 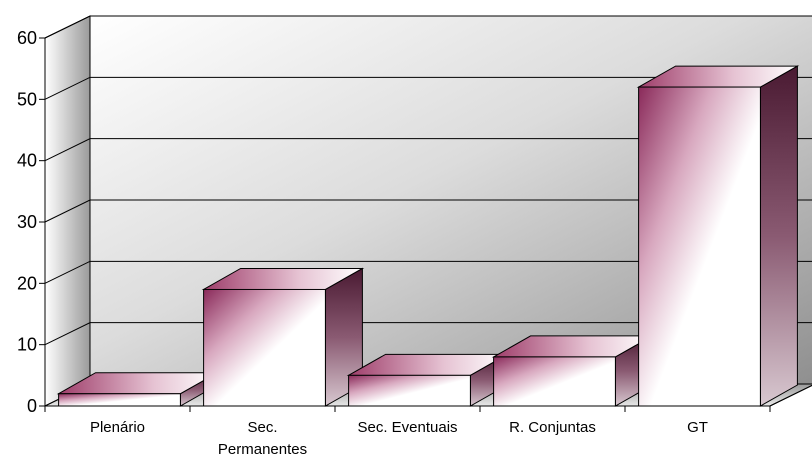 I want to click on bar-side, so click(x=778, y=236).